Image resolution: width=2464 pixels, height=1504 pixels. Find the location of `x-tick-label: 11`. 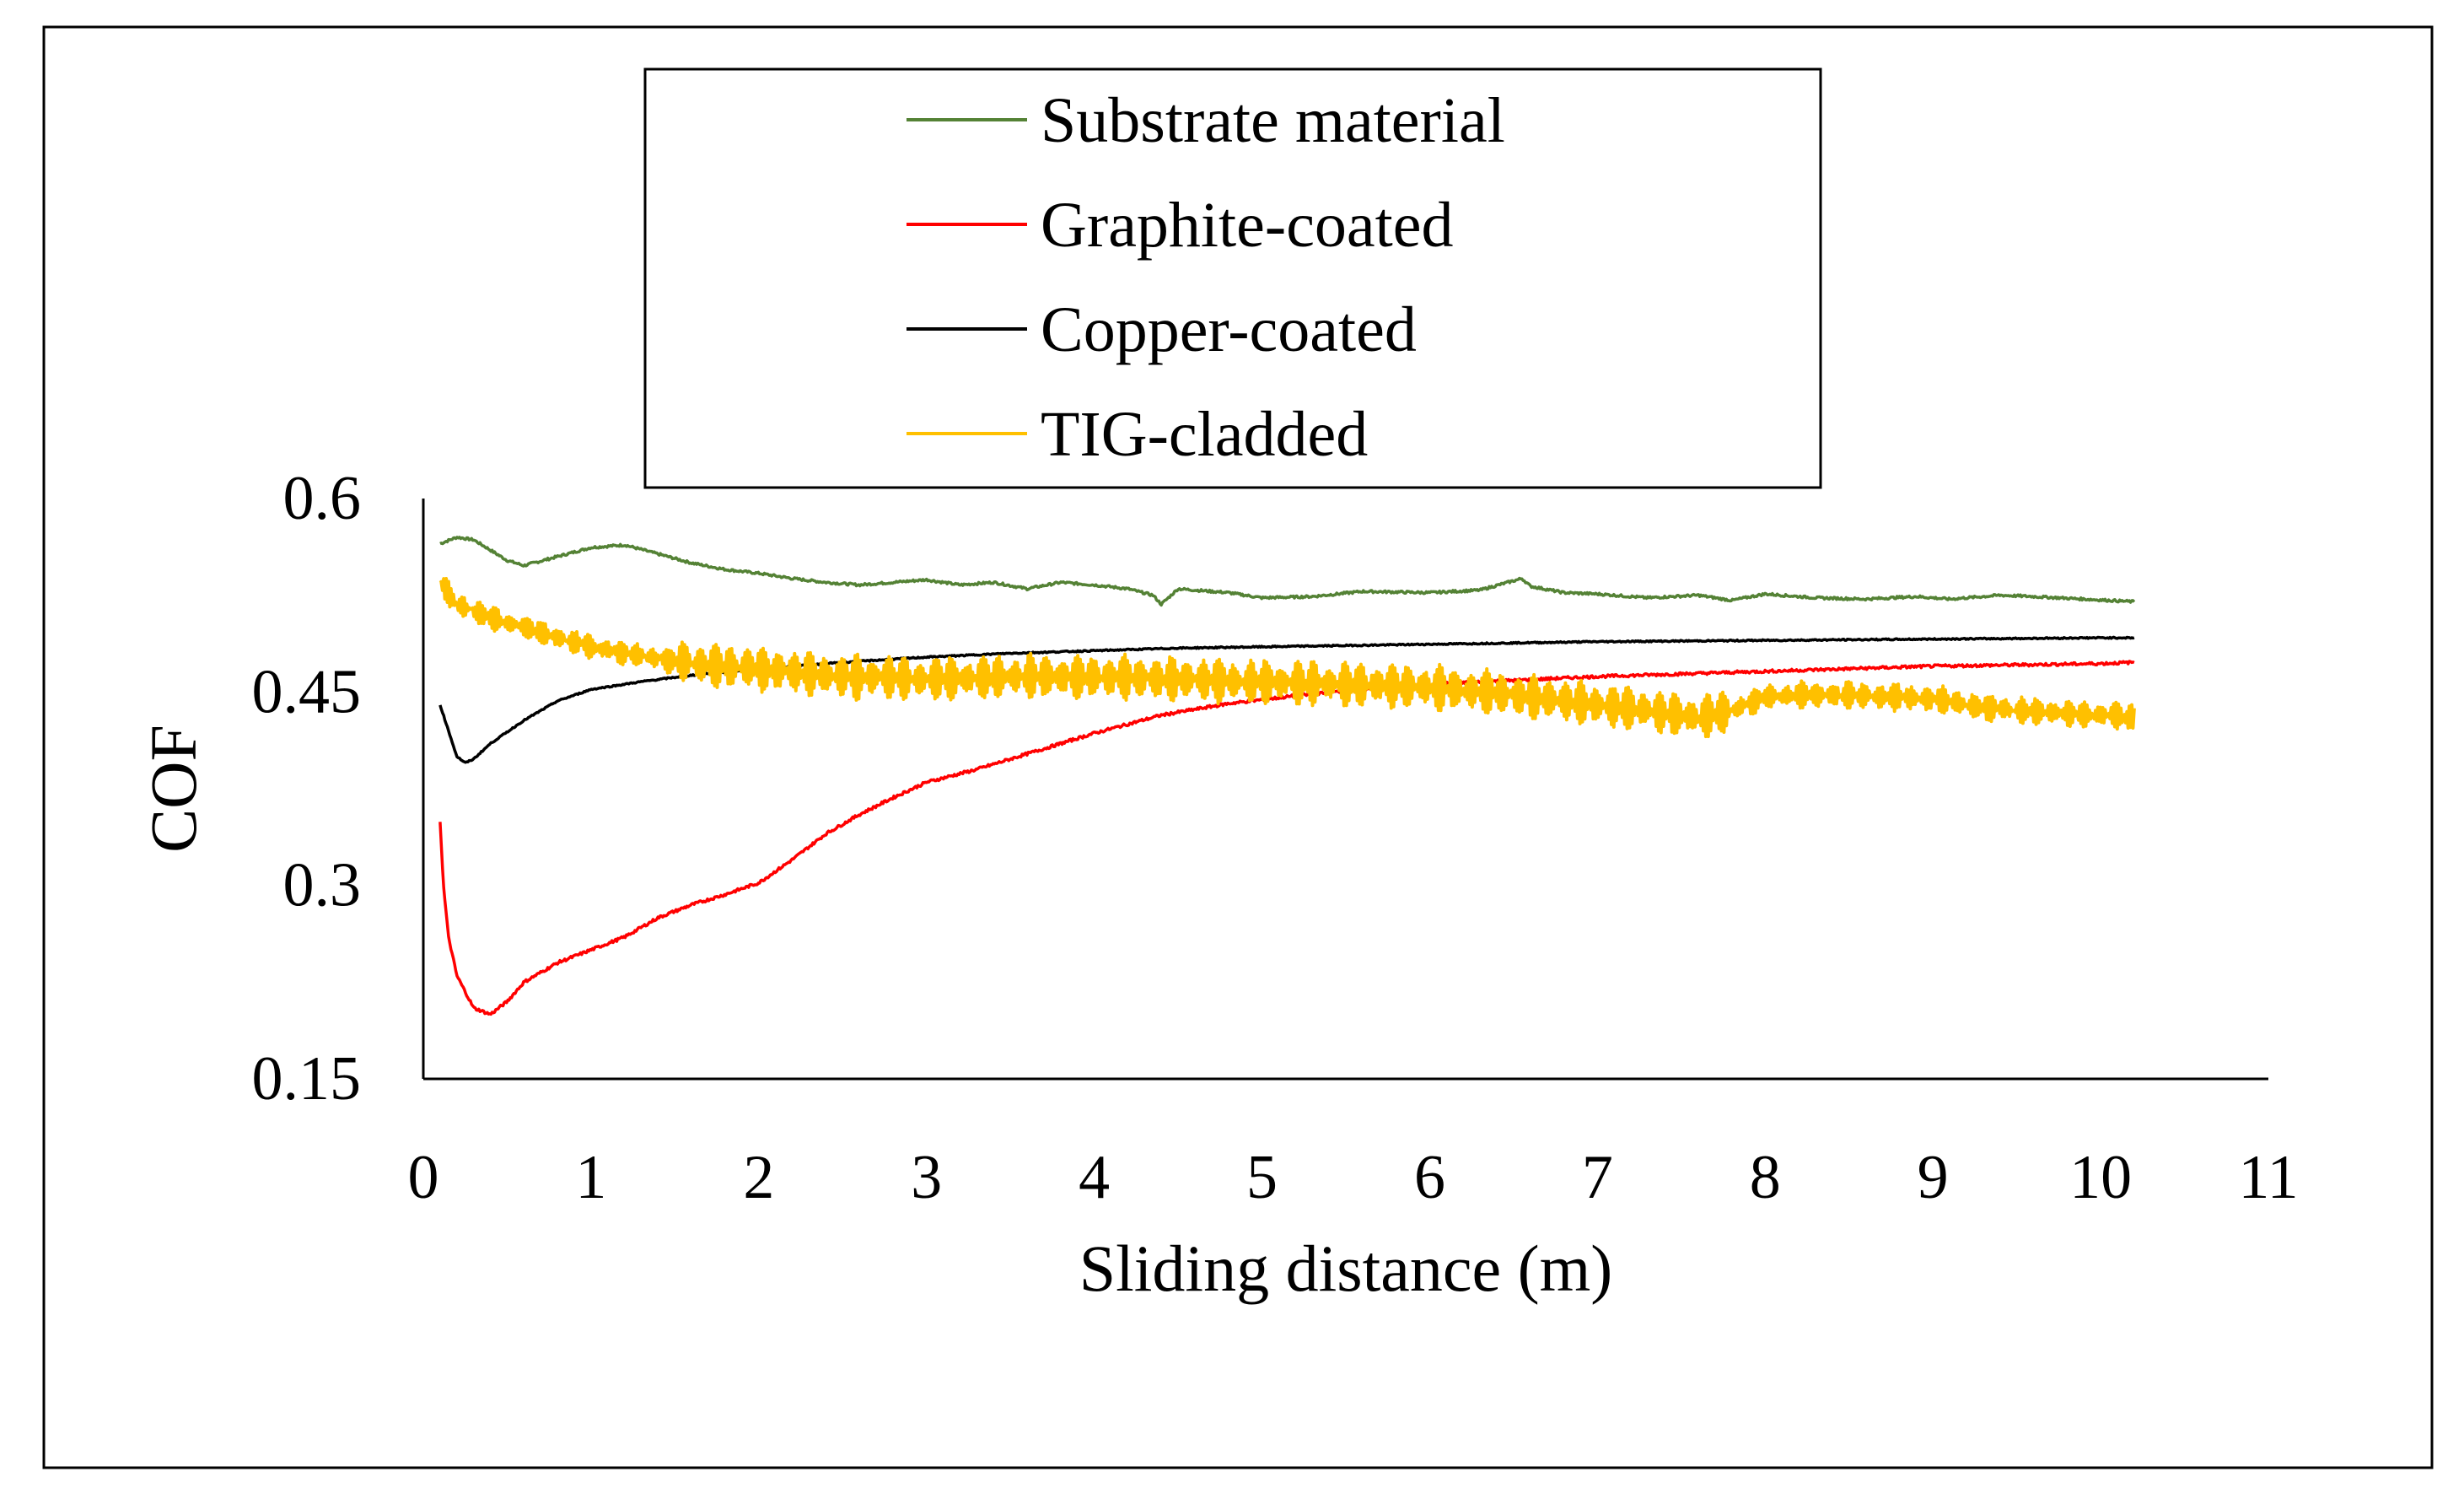

x-tick-label: 11 is located at coordinates (2268, 1177).